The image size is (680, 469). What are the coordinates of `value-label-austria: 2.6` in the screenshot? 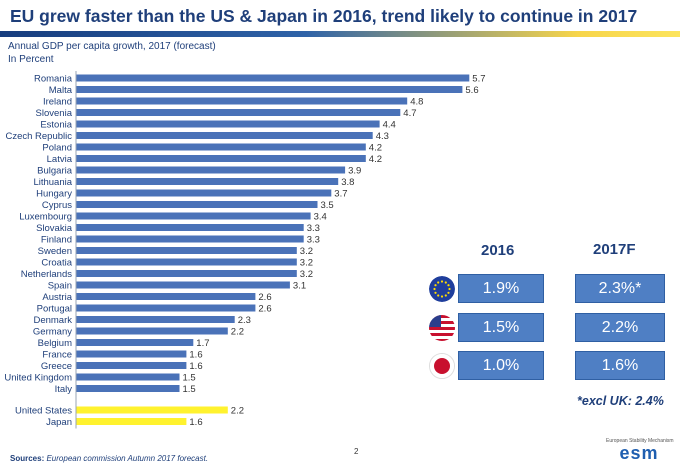 It's located at (264, 297).